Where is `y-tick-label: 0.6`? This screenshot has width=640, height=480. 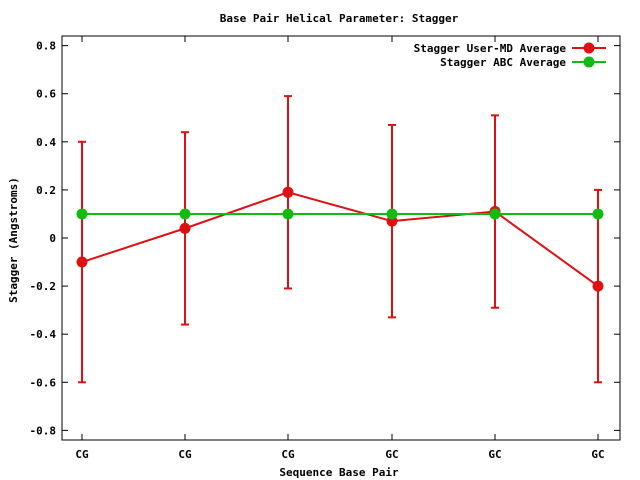 y-tick-label: 0.6 is located at coordinates (46, 94).